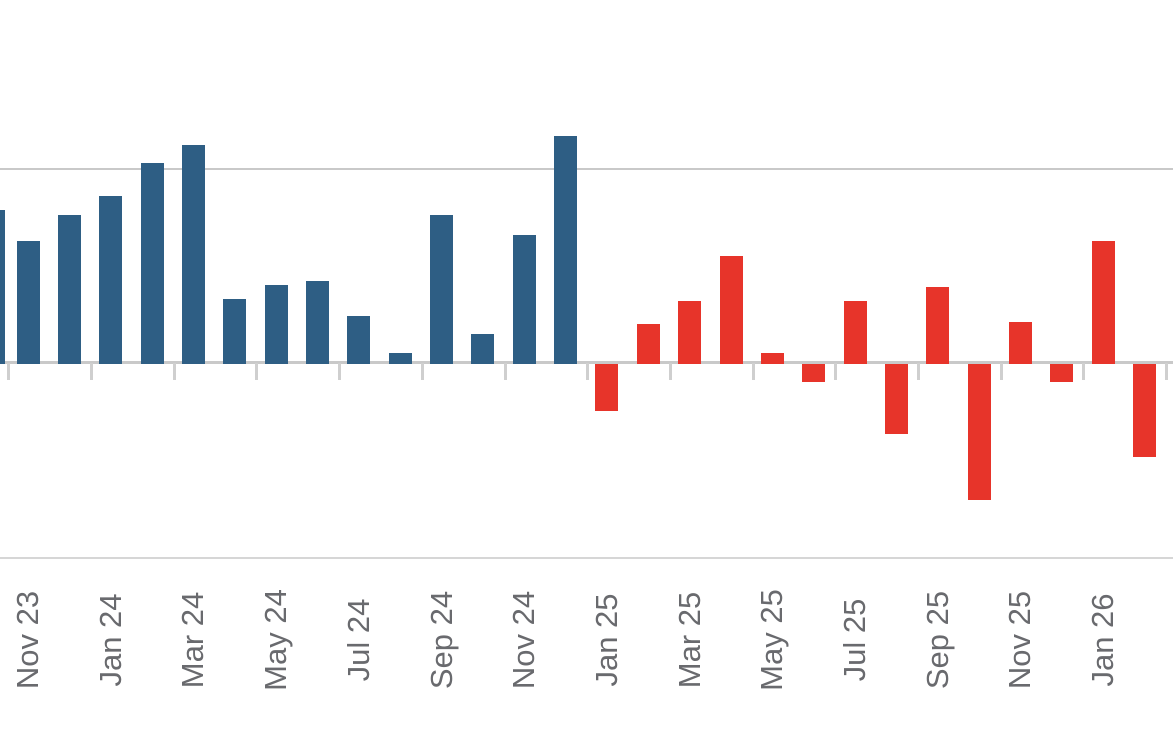 The width and height of the screenshot is (1173, 754). Describe the element at coordinates (110, 640) in the screenshot. I see `x-axis-label-jan-24: Jan 24` at that location.